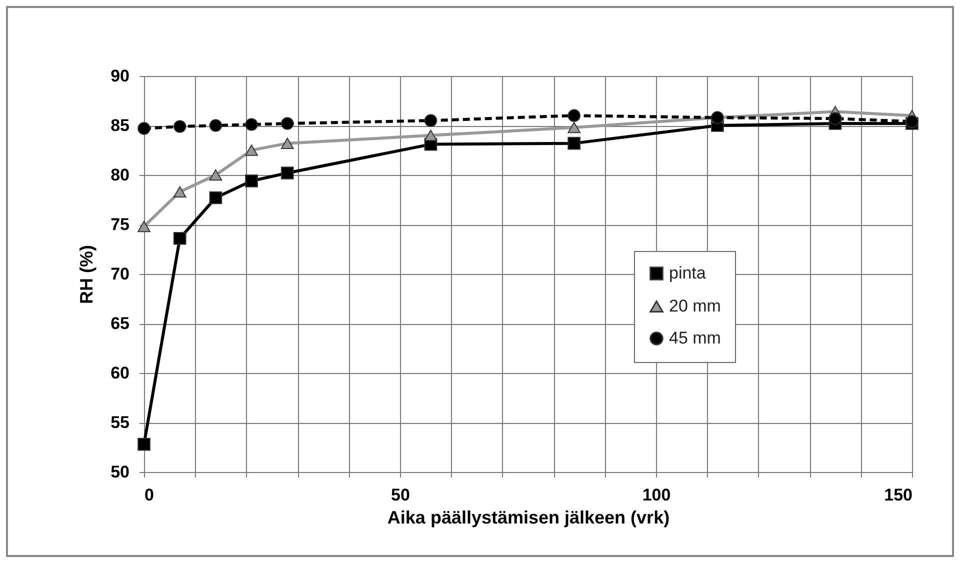 This screenshot has width=962, height=565. Describe the element at coordinates (120, 76) in the screenshot. I see `y-tick-label: 90` at that location.